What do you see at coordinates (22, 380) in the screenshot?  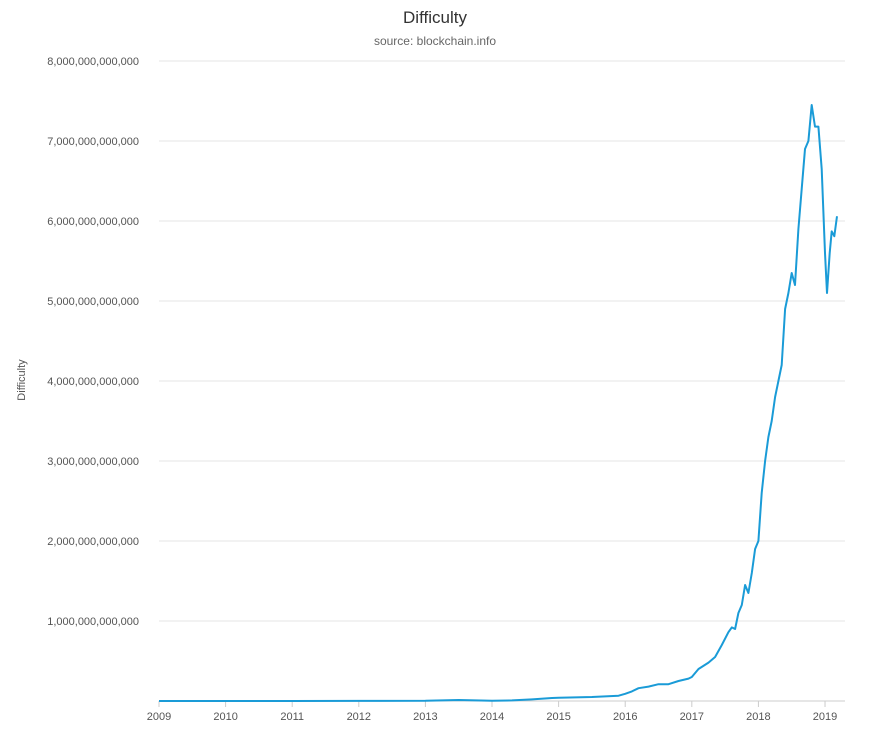 I see `y-axis-label: Difficulty` at bounding box center [22, 380].